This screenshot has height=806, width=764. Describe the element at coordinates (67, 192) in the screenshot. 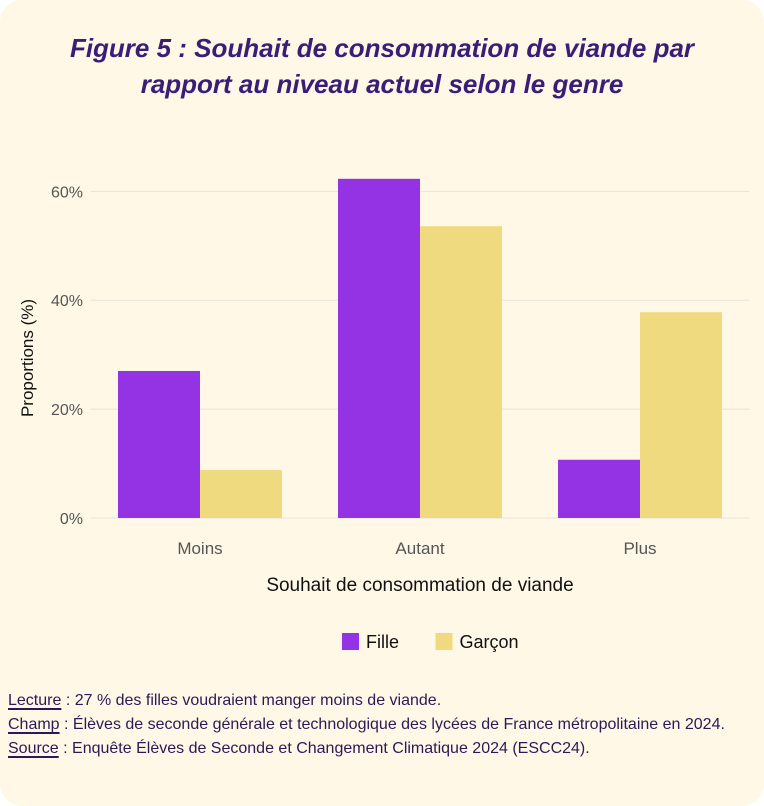

I see `y-tick-label: 60%` at that location.